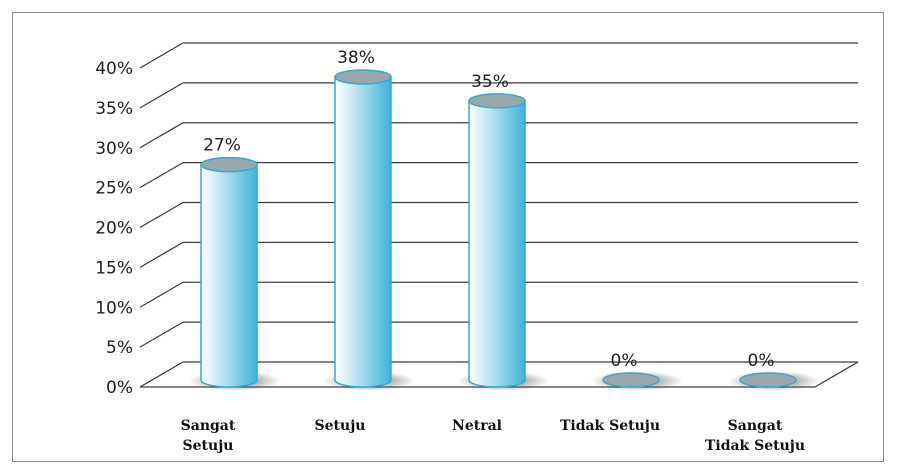 Image resolution: width=899 pixels, height=473 pixels. Describe the element at coordinates (114, 268) in the screenshot. I see `y-tick-label: 15%` at that location.